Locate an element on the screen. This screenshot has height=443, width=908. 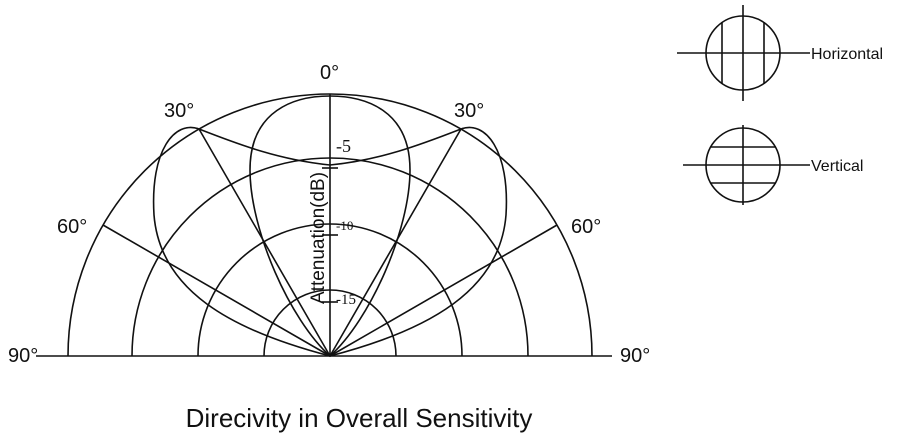
angle-label-right-30: 30° is located at coordinates (469, 111).